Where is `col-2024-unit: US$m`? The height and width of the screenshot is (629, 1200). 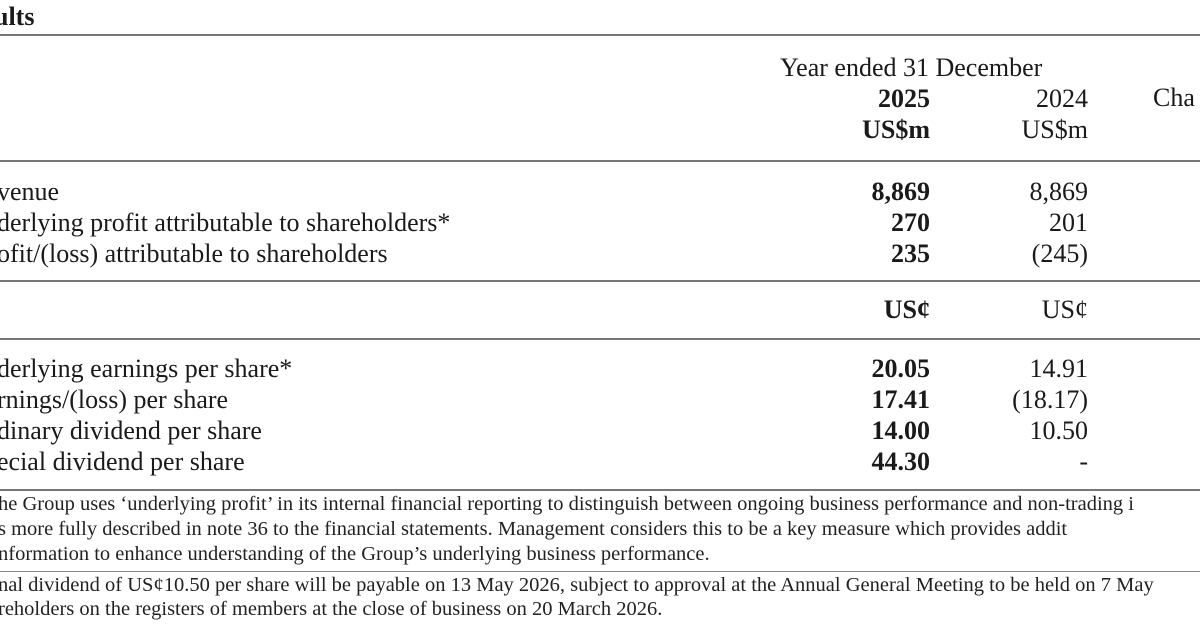
col-2024-unit: US$m is located at coordinates (1054, 129).